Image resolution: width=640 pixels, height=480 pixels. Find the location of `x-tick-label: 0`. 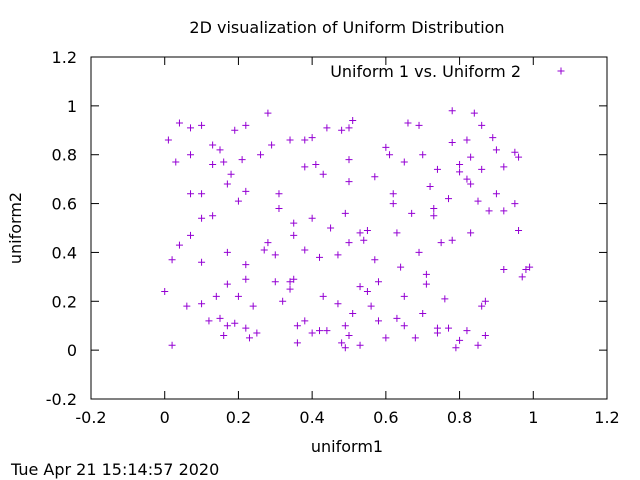

x-tick-label: 0 is located at coordinates (165, 417).